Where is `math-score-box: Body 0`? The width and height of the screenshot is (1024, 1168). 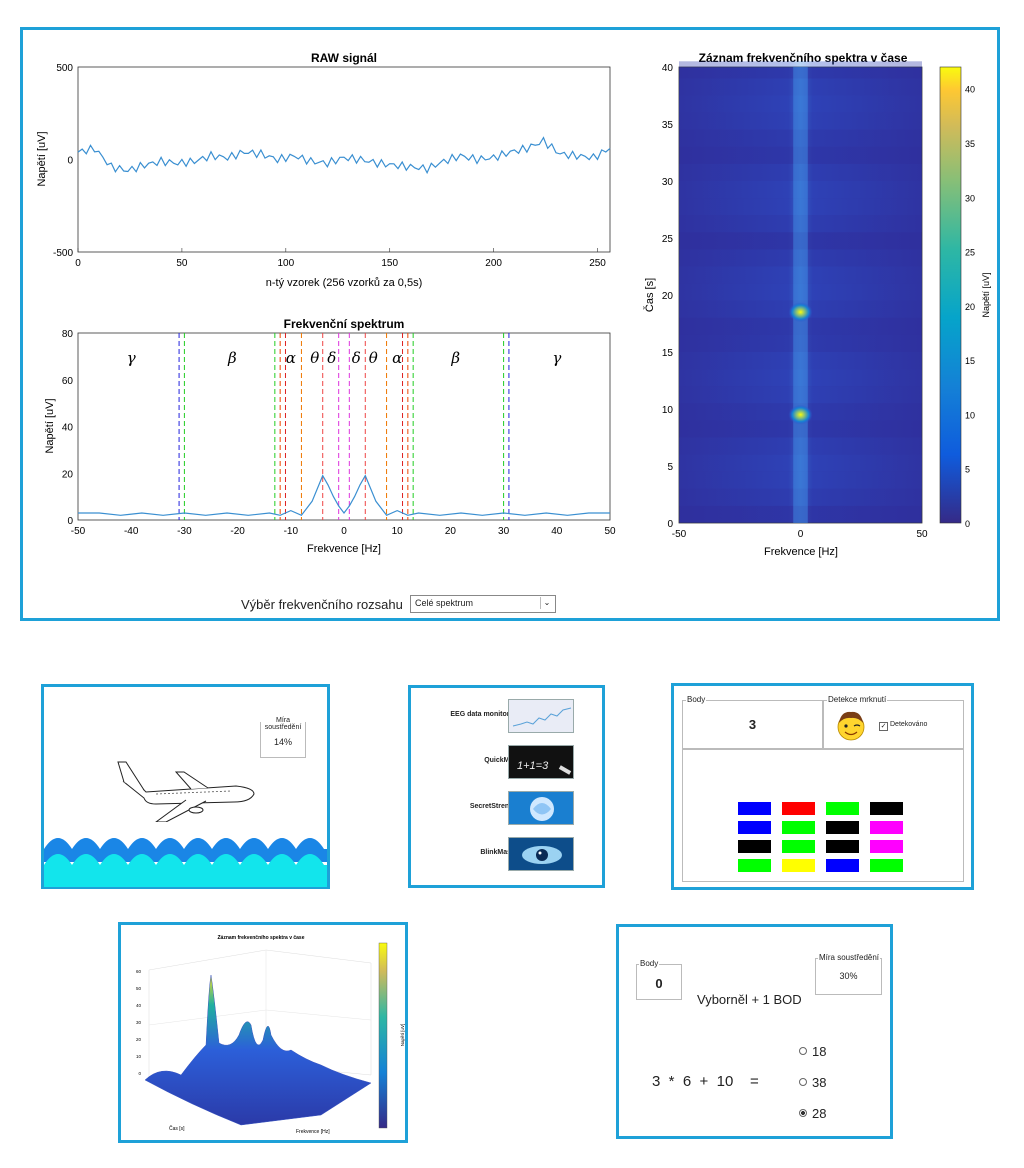
math-score-box: Body 0 is located at coordinates (659, 979).